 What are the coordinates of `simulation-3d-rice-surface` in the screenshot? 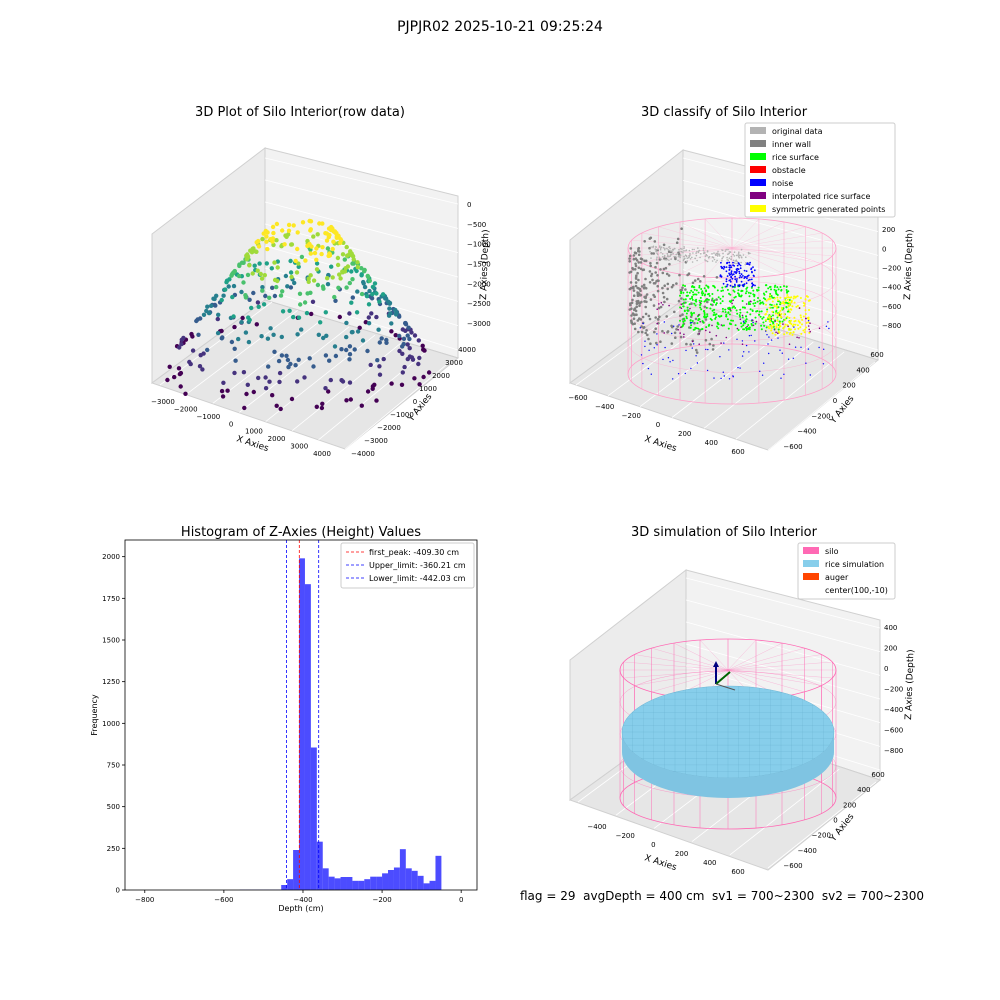 It's located at (728, 741).